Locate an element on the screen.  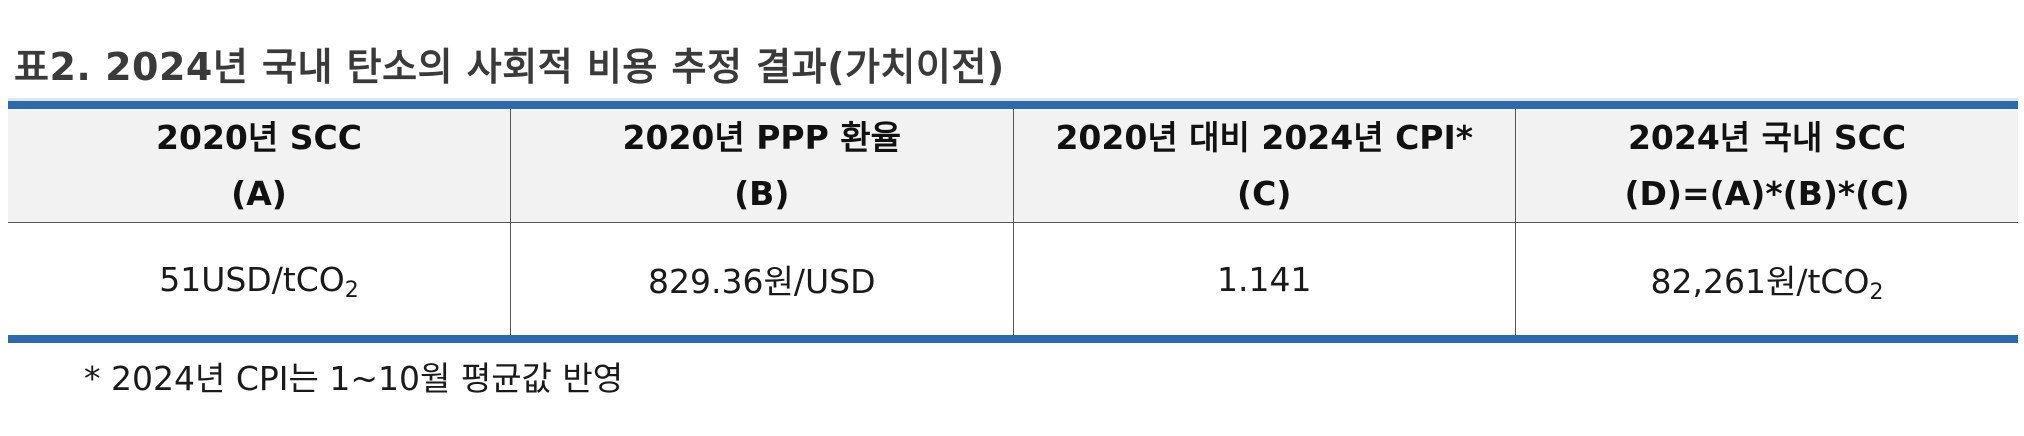
header-scc-2020: 2020년 SCC (A) is located at coordinates (259, 166).